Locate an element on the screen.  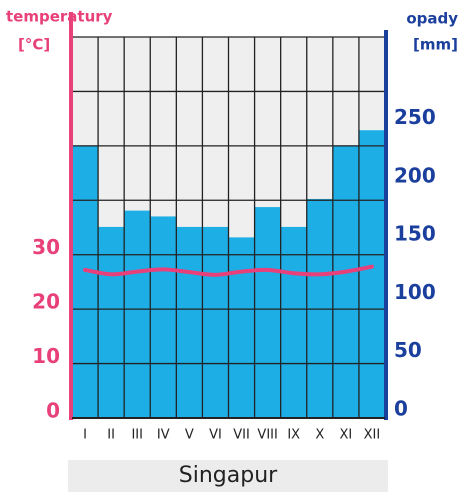
temperature-line is located at coordinates (228, 270).